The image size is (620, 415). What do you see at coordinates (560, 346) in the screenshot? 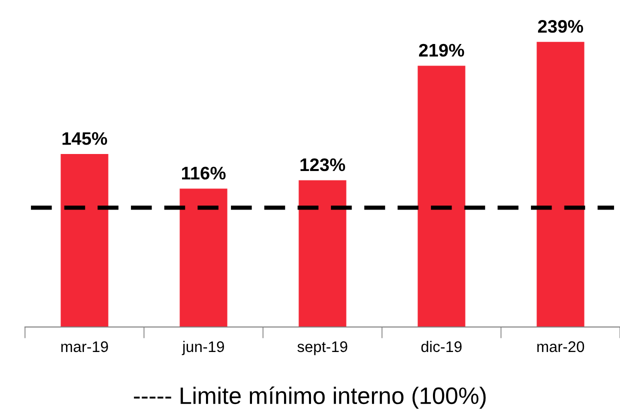
I see `x-tick-label: mar-20` at bounding box center [560, 346].